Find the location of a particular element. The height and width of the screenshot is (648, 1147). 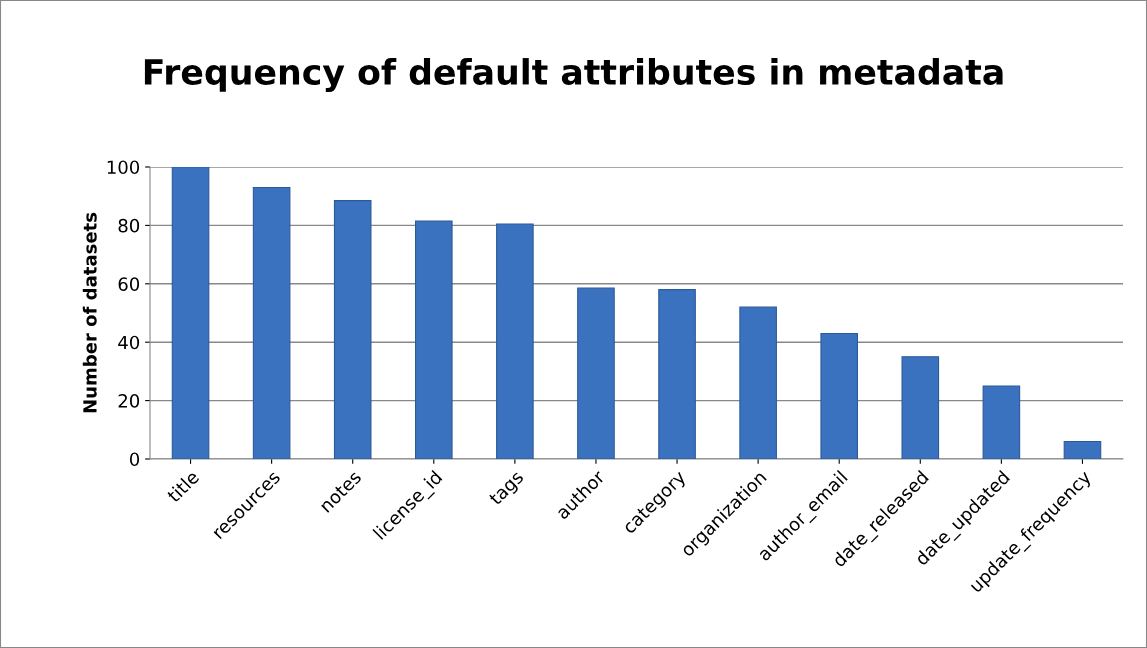

y-tick-label: 0 is located at coordinates (134, 459).